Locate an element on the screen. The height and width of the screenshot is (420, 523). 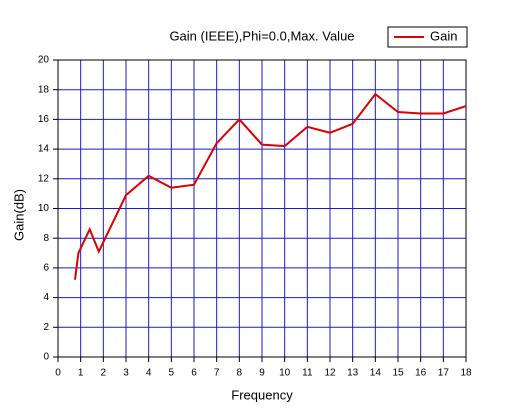
y-tick-label: 6 is located at coordinates (46, 268).